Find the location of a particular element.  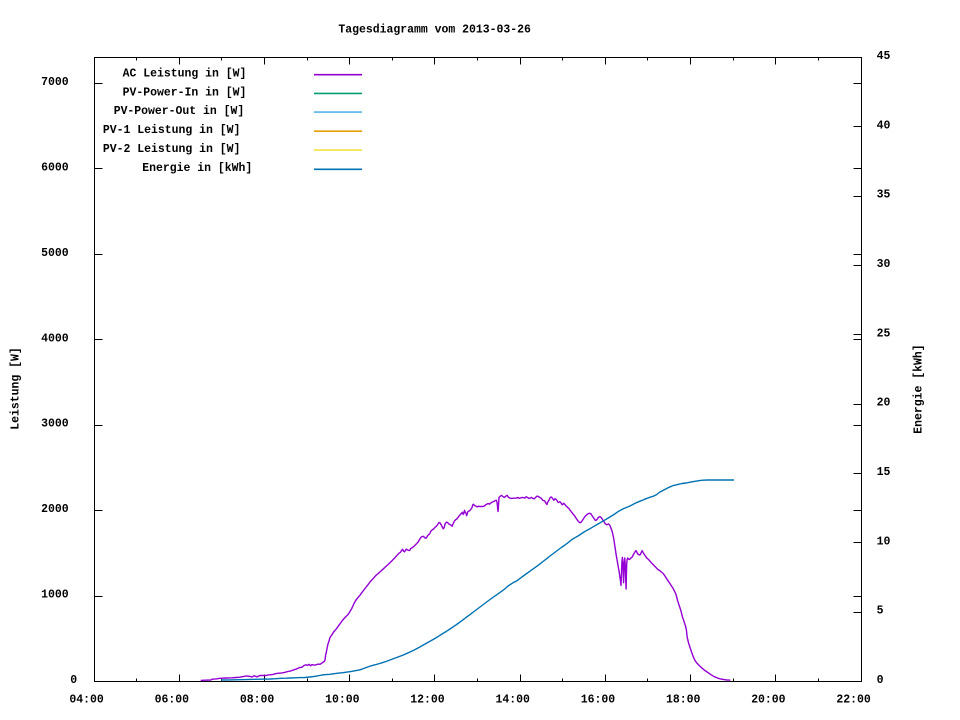

svg-text: PV-Power-Out in [W] is located at coordinates (179, 111).